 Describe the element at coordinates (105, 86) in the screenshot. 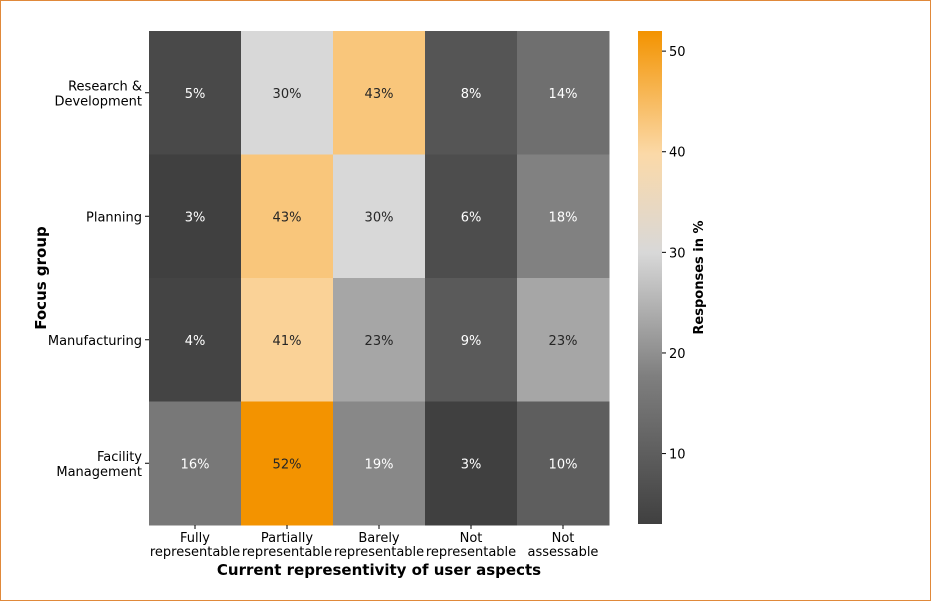

I see `y-tick-label: Research &` at that location.